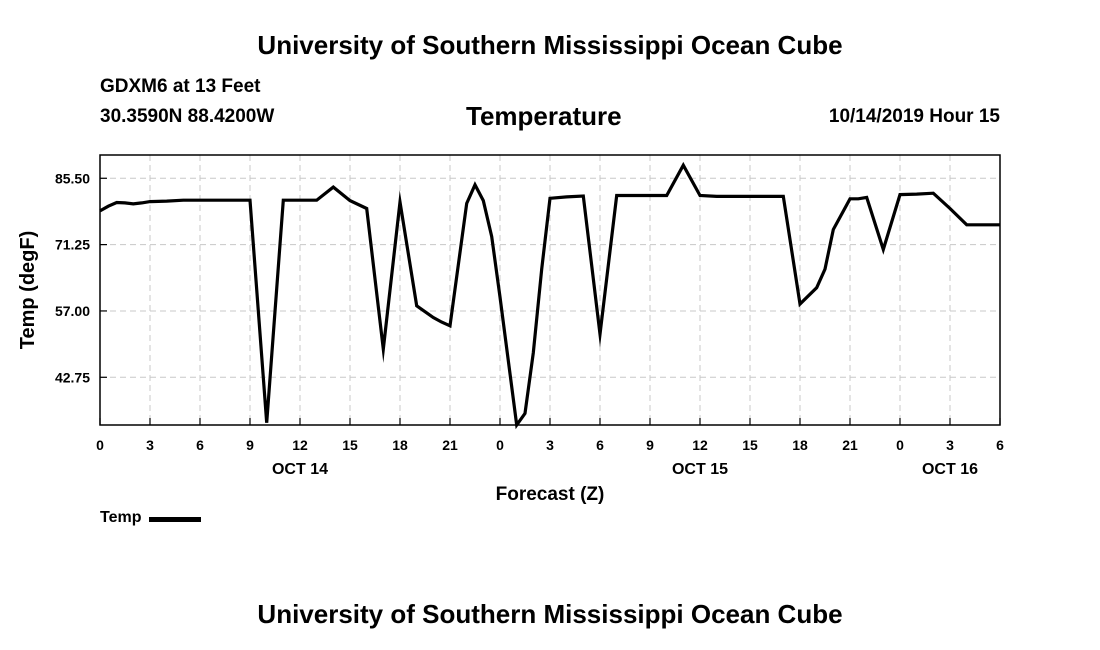 The width and height of the screenshot is (1100, 650). What do you see at coordinates (950, 469) in the screenshot?
I see `date-label: OCT 16` at bounding box center [950, 469].